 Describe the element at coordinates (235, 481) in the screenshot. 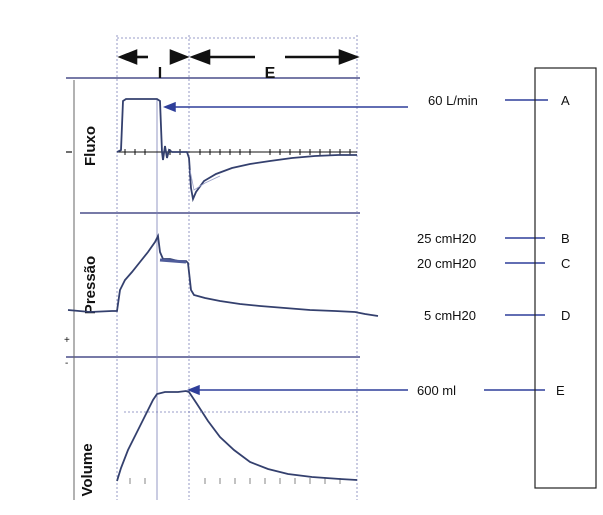

I see `volume-baseline-ticks` at that location.